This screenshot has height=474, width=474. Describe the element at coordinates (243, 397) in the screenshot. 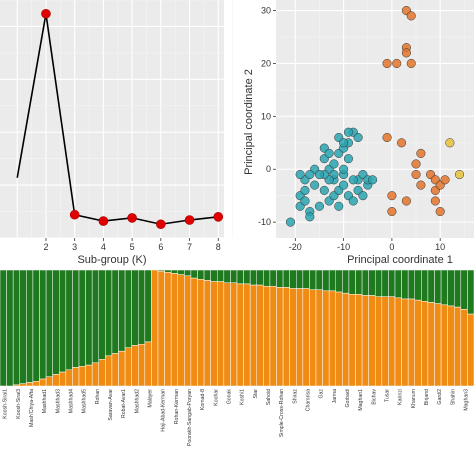

I see `structure-category-label: Koshi1` at that location.